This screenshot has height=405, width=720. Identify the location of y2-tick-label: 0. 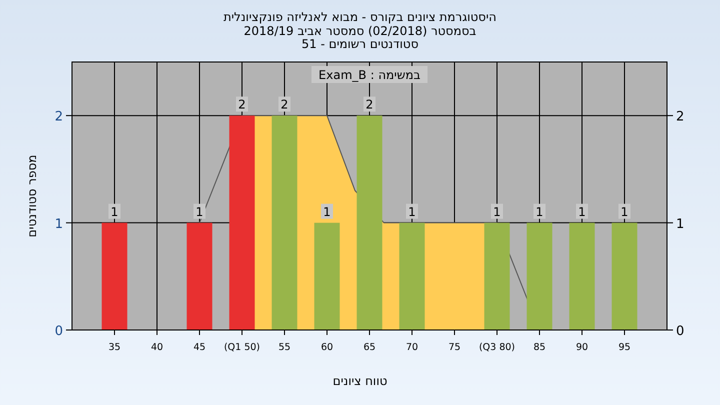
(680, 331).